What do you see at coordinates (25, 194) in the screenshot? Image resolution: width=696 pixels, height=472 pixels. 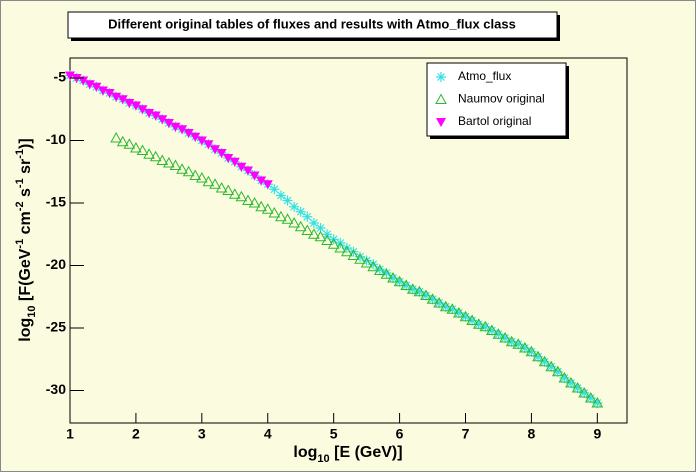 I see `label-part: s` at bounding box center [25, 194].